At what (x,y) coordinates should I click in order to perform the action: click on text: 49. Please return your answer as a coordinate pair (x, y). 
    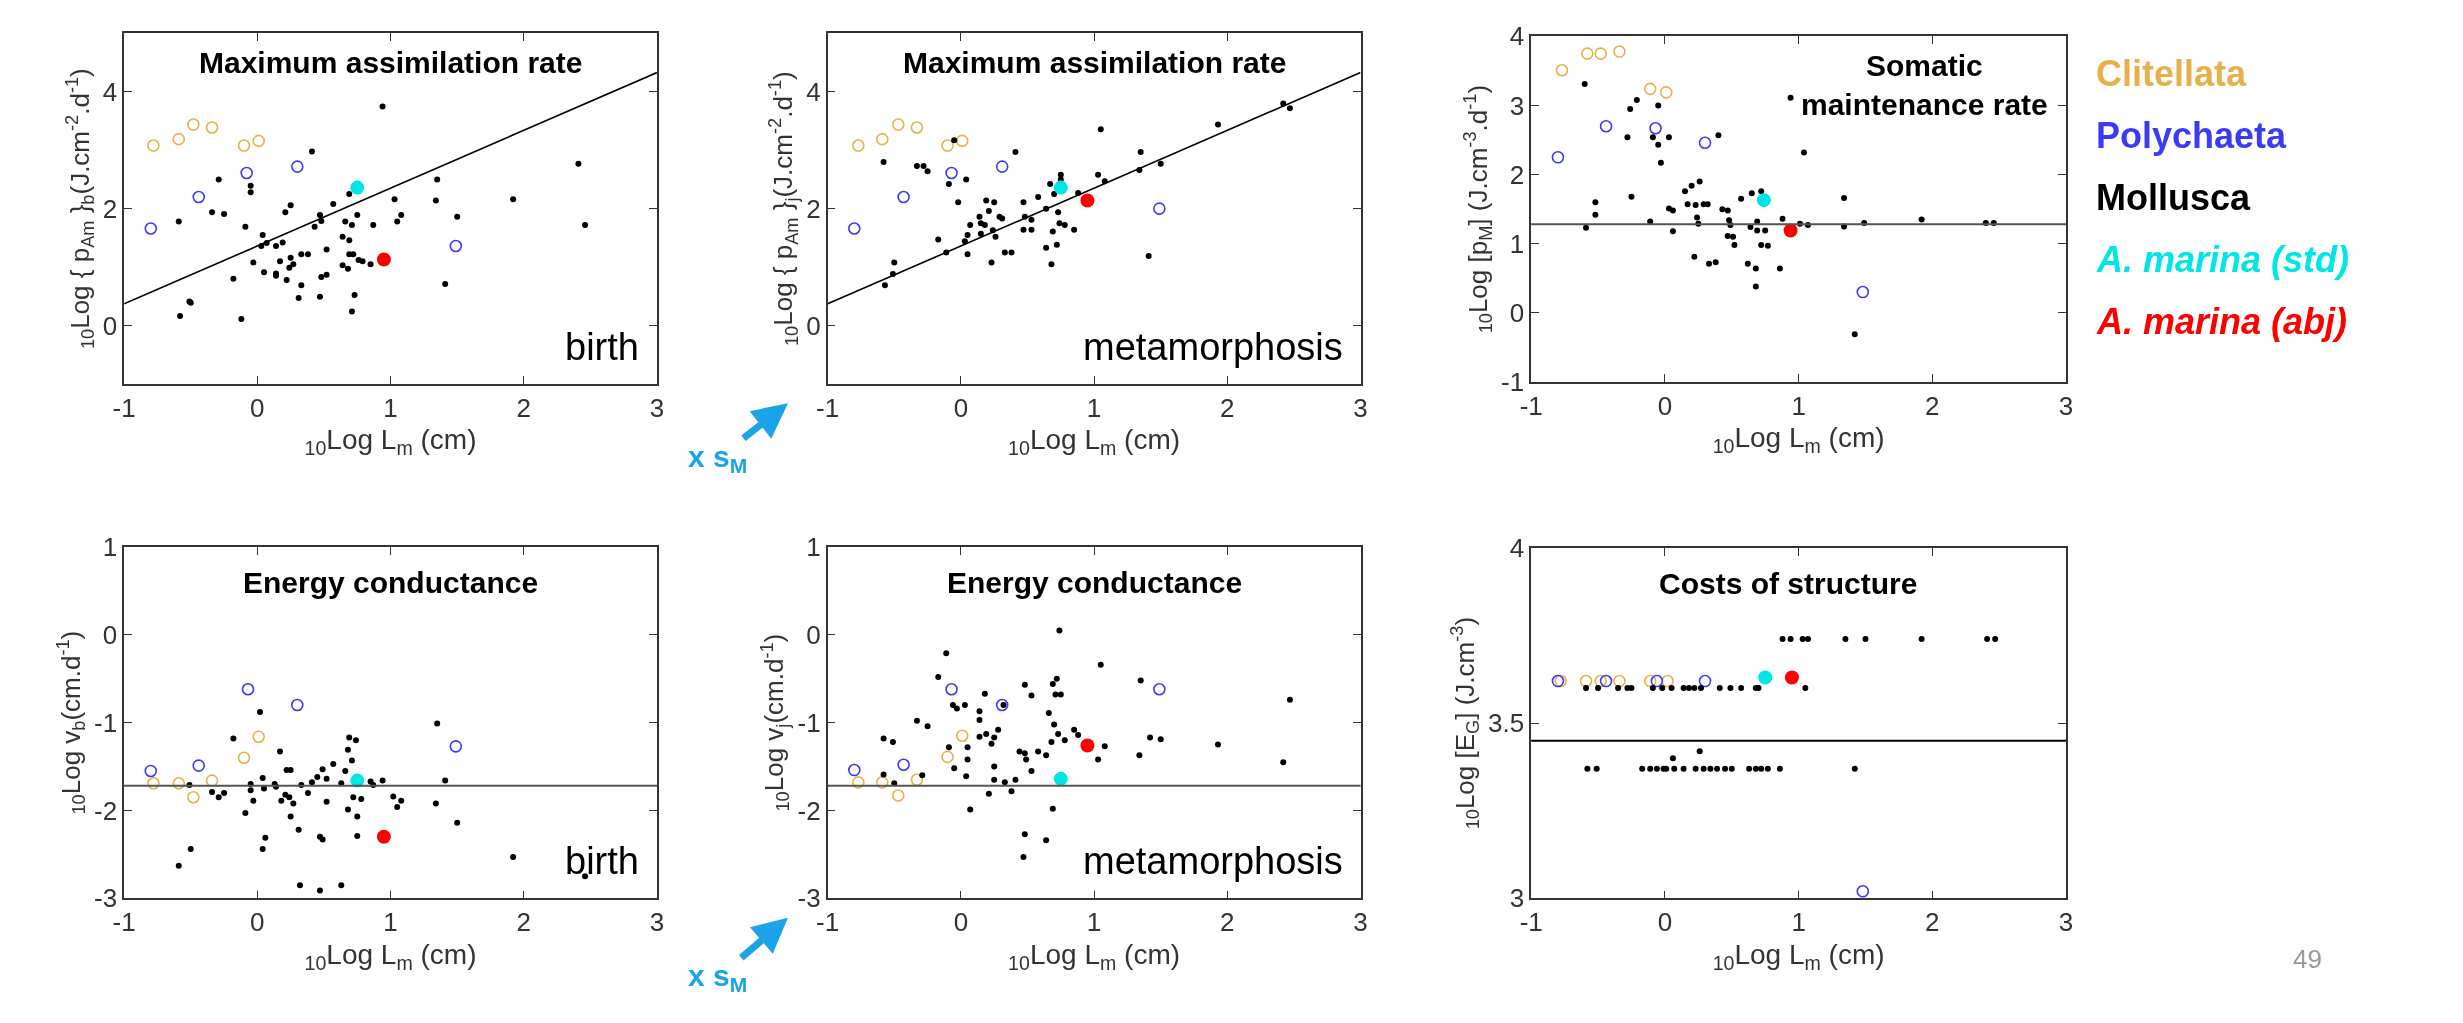
    Looking at the image, I should click on (2307, 959).